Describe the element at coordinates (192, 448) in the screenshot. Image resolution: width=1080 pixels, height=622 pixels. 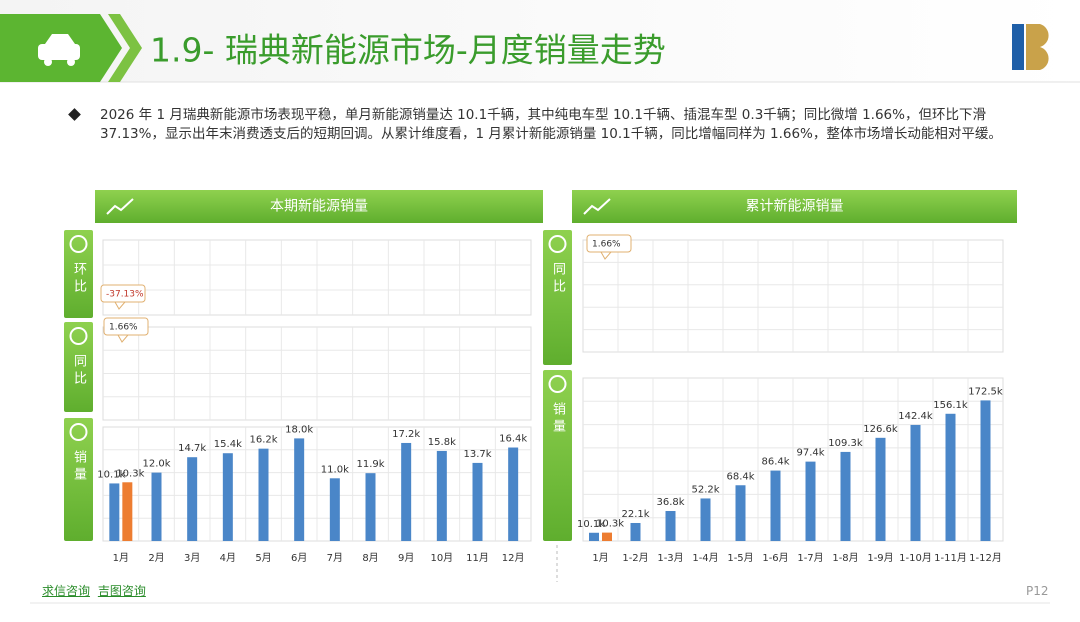
I see `value-label: 14.7k` at that location.